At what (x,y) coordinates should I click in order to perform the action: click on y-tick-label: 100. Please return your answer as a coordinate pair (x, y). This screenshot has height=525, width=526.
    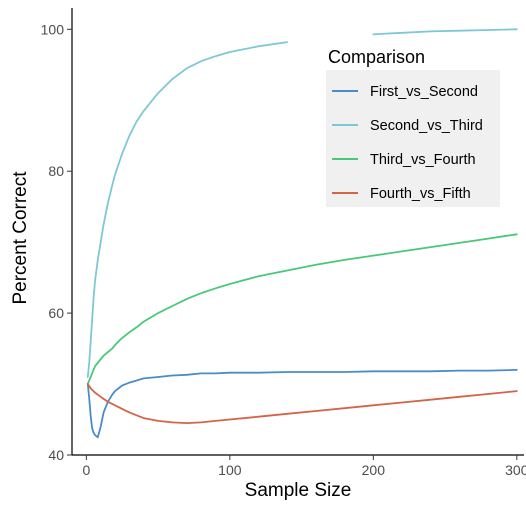
    Looking at the image, I should click on (53, 29).